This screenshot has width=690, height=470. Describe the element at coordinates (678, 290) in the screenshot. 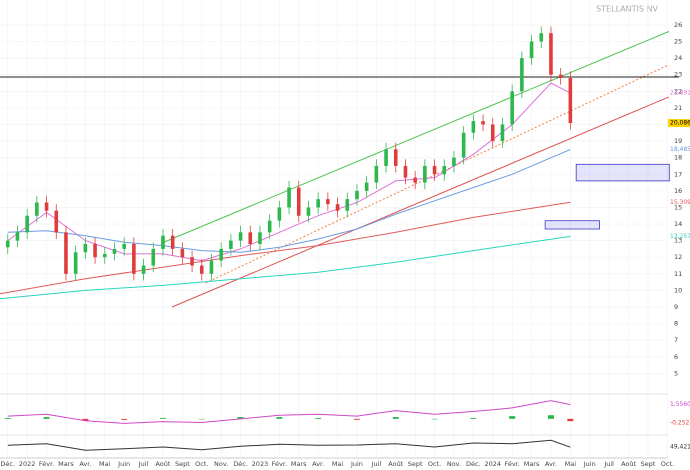

I see `y-tick-label: 10` at that location.